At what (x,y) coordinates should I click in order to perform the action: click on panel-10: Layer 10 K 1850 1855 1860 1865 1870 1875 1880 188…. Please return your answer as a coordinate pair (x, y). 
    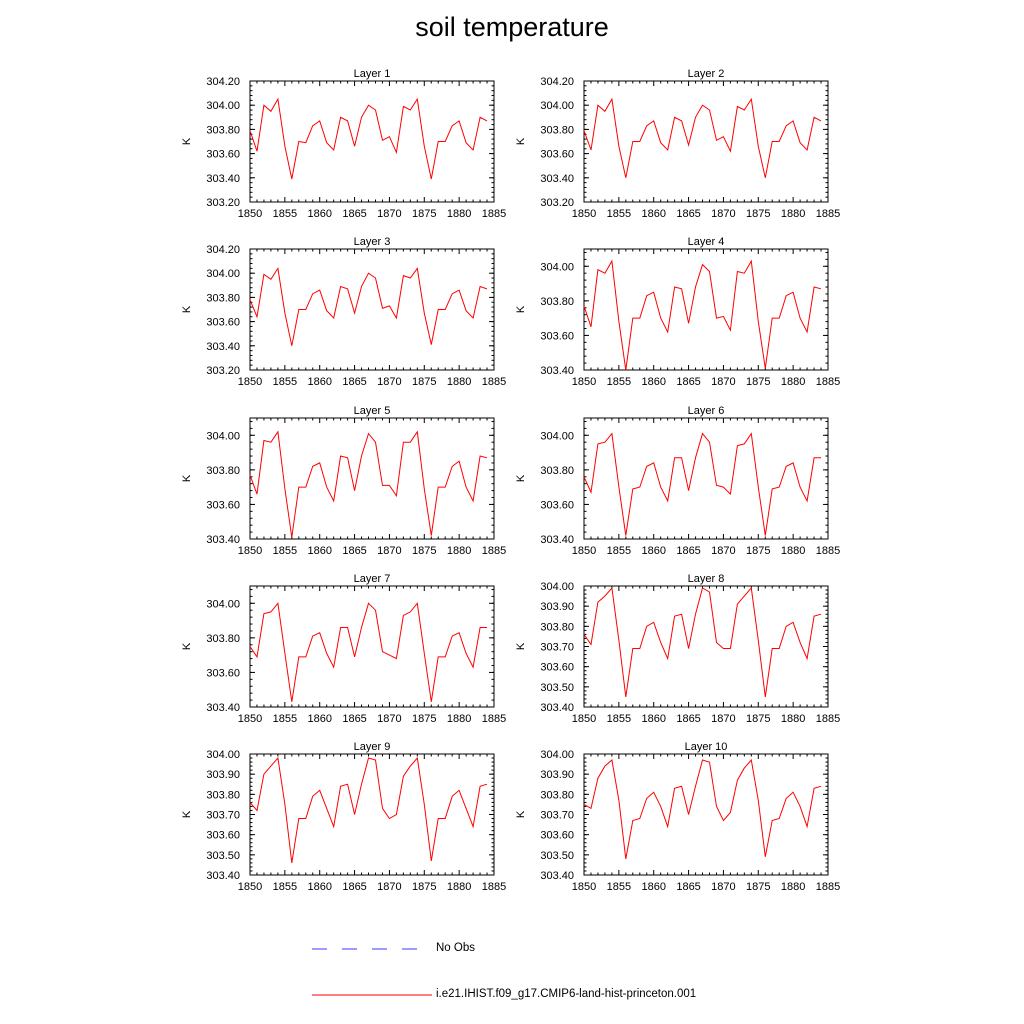
    Looking at the image, I should click on (677, 817).